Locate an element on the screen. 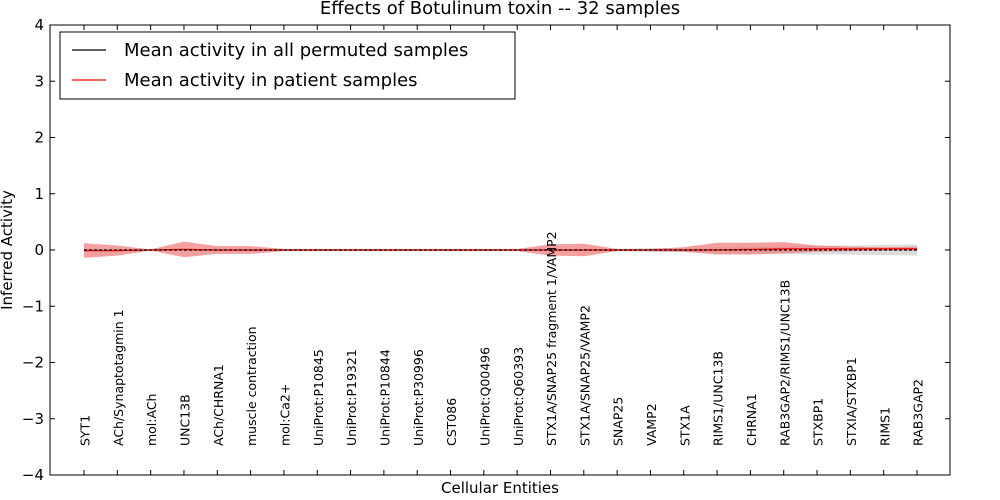  x-tick-label: VAMP2 is located at coordinates (651, 424).